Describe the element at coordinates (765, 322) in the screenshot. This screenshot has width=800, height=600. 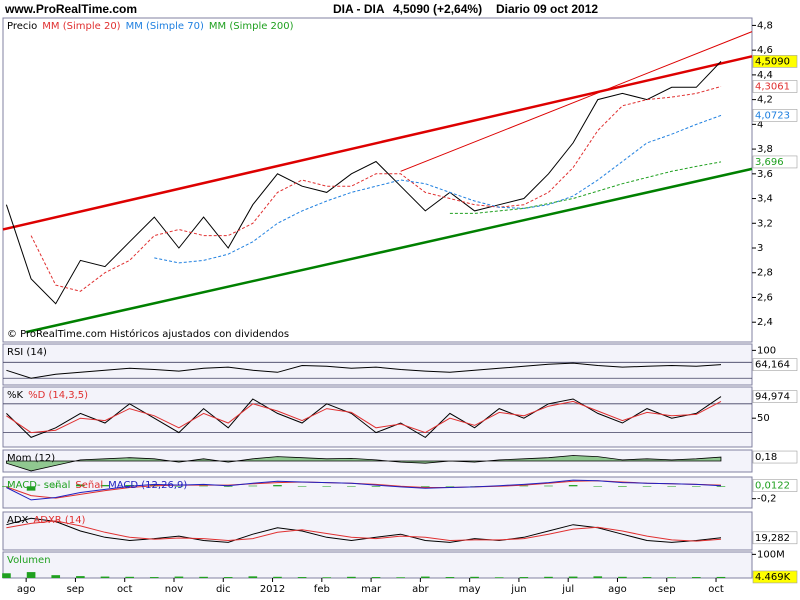
I see `y-tick-label: 2,4` at that location.